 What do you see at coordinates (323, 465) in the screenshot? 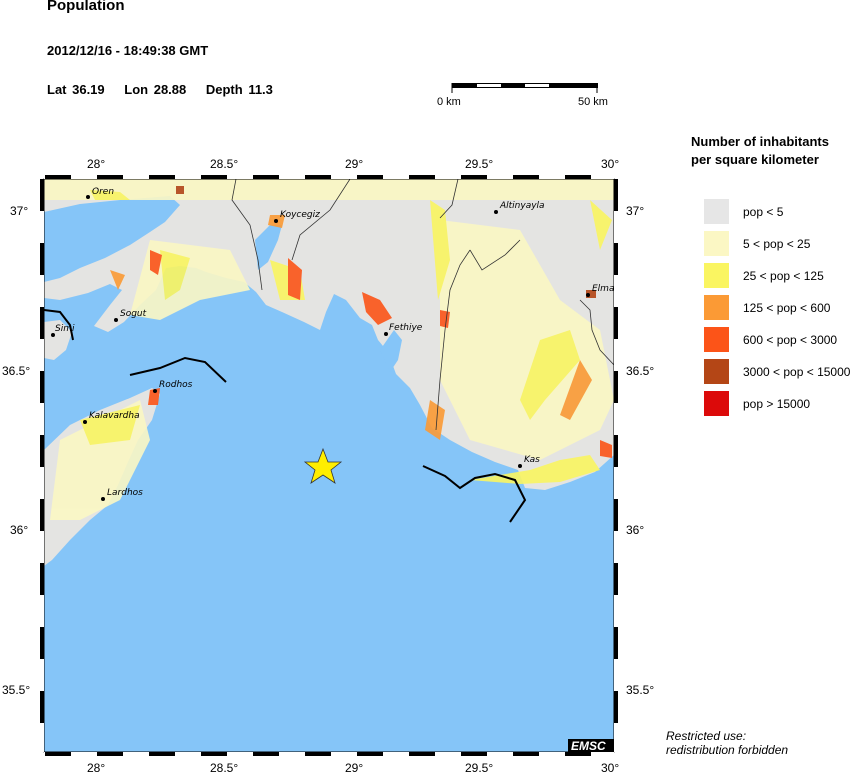
I see `epicenter-star-icon` at bounding box center [323, 465].